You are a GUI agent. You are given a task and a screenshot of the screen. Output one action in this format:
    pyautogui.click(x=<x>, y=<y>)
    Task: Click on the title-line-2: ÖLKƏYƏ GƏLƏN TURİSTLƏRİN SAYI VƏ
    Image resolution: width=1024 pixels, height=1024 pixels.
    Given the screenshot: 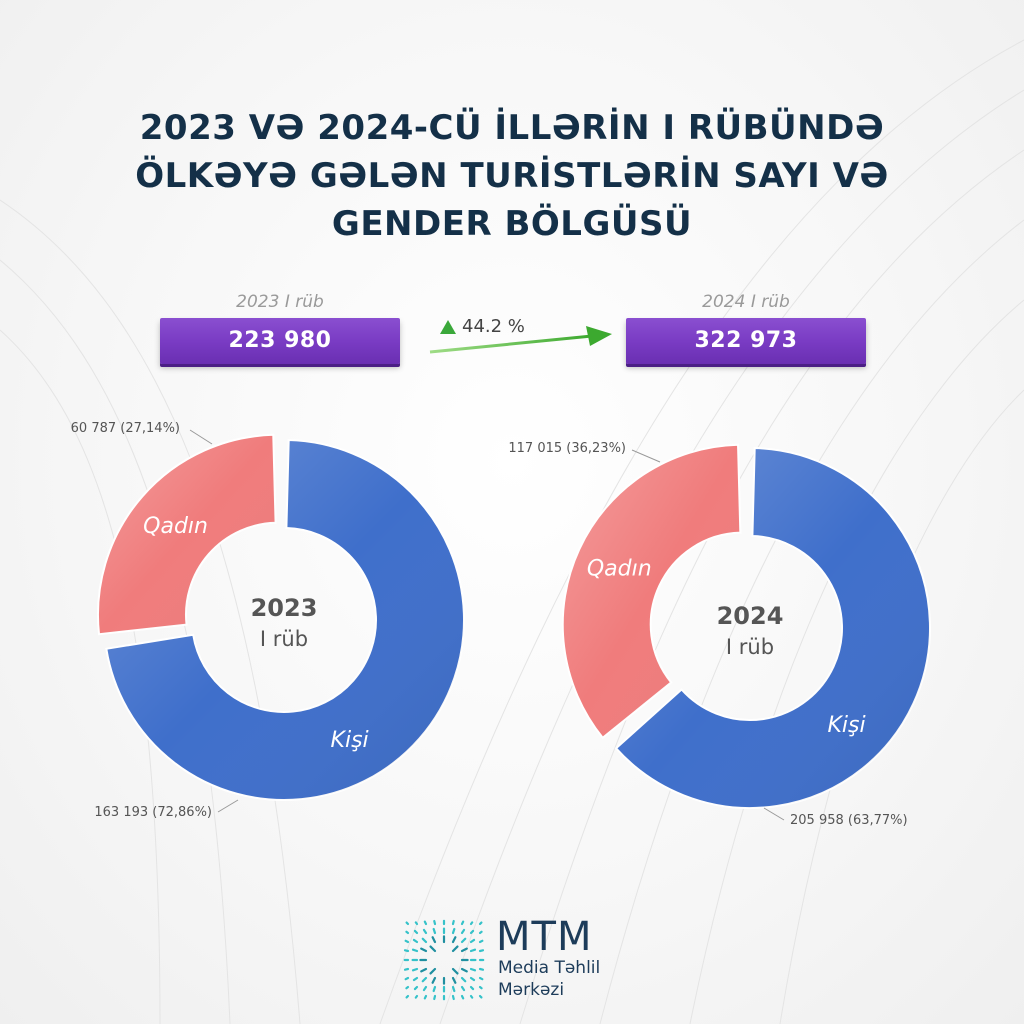 What is the action you would take?
    pyautogui.click(x=512, y=176)
    